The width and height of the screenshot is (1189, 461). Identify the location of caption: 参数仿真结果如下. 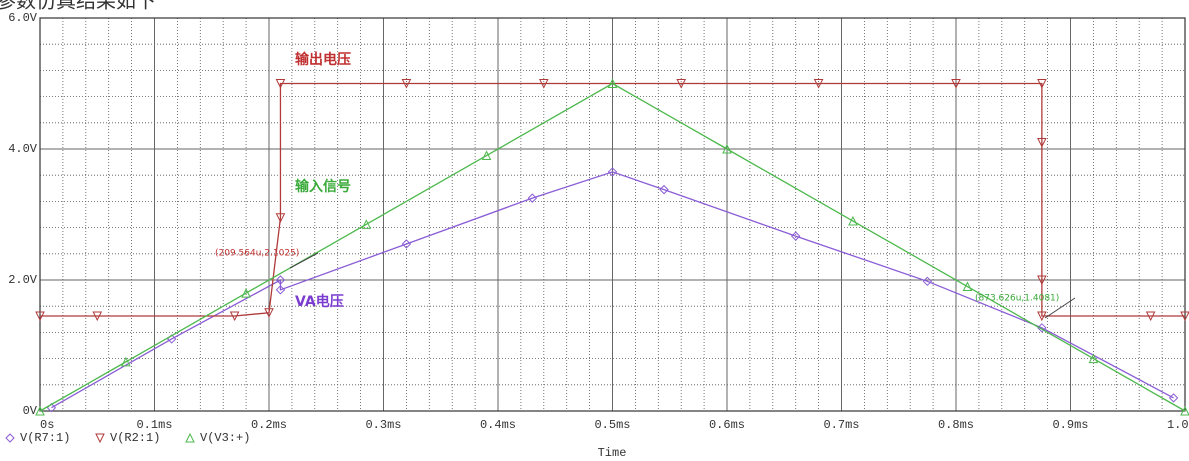
(78, 6).